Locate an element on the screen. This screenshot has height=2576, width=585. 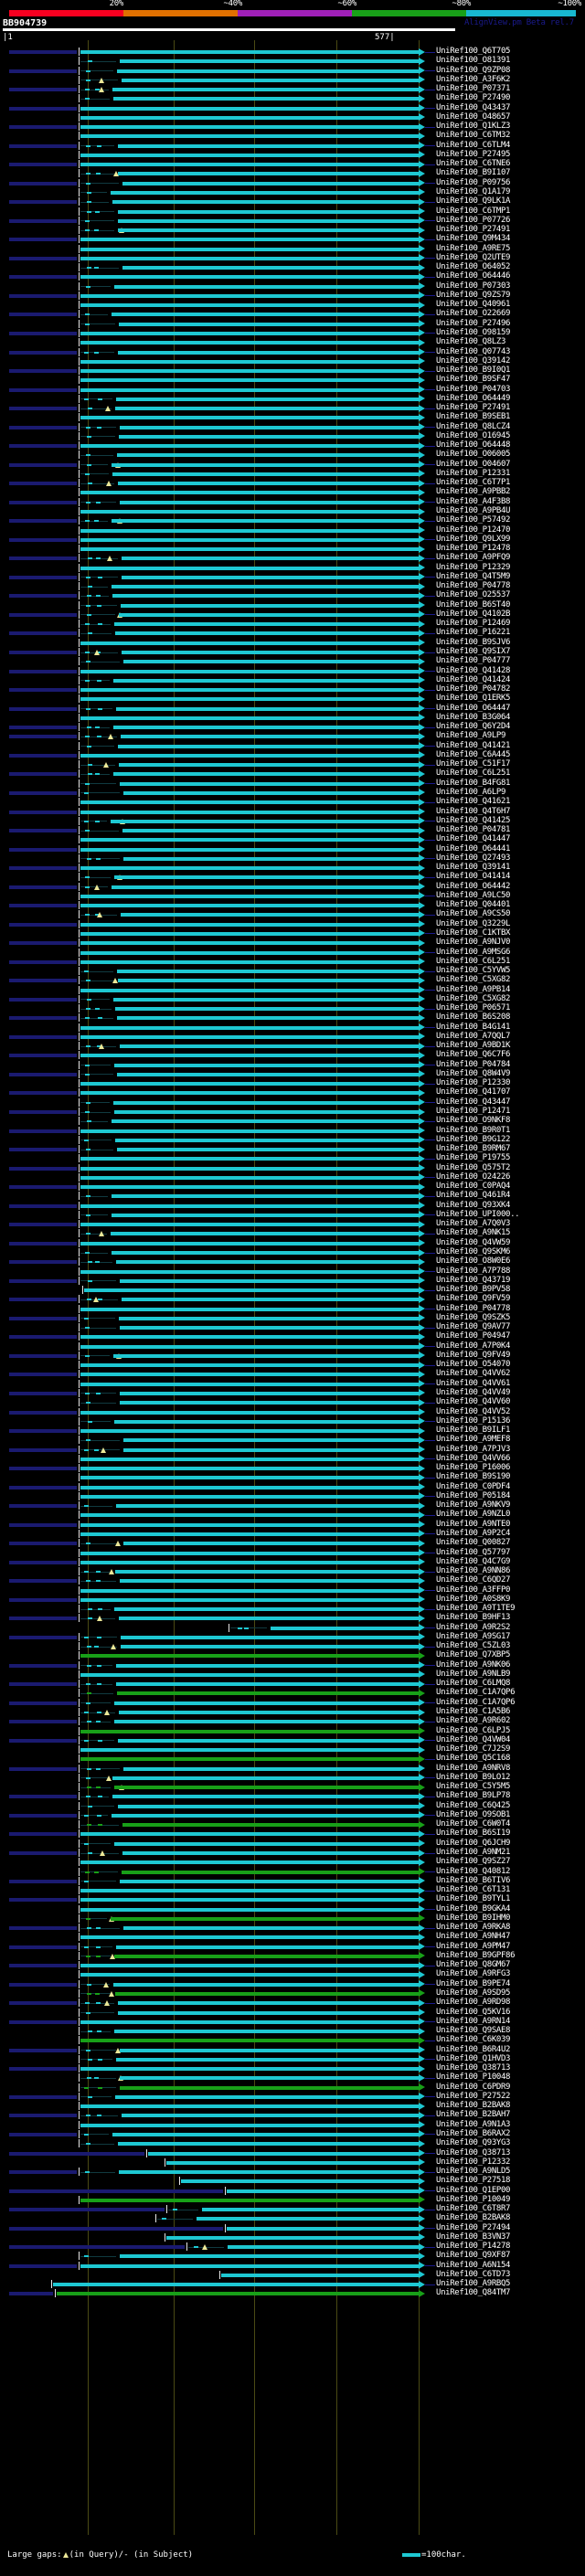
list-item: UniRef100_P12470 is located at coordinates (474, 530).